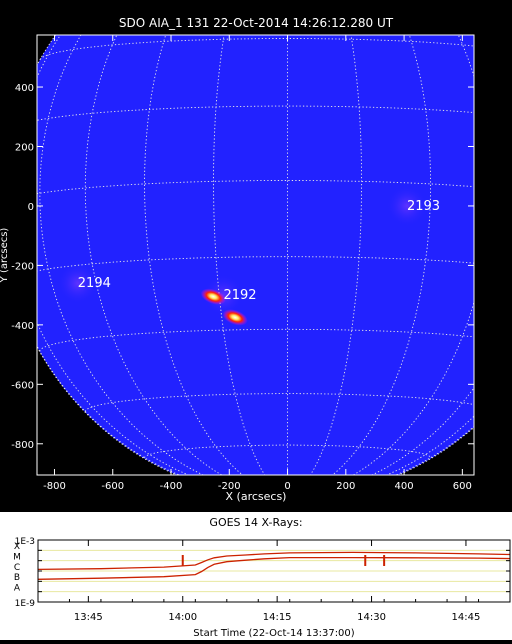  Describe the element at coordinates (25, 542) in the screenshot. I see `goes-y-tick-label: 1E-3` at that location.